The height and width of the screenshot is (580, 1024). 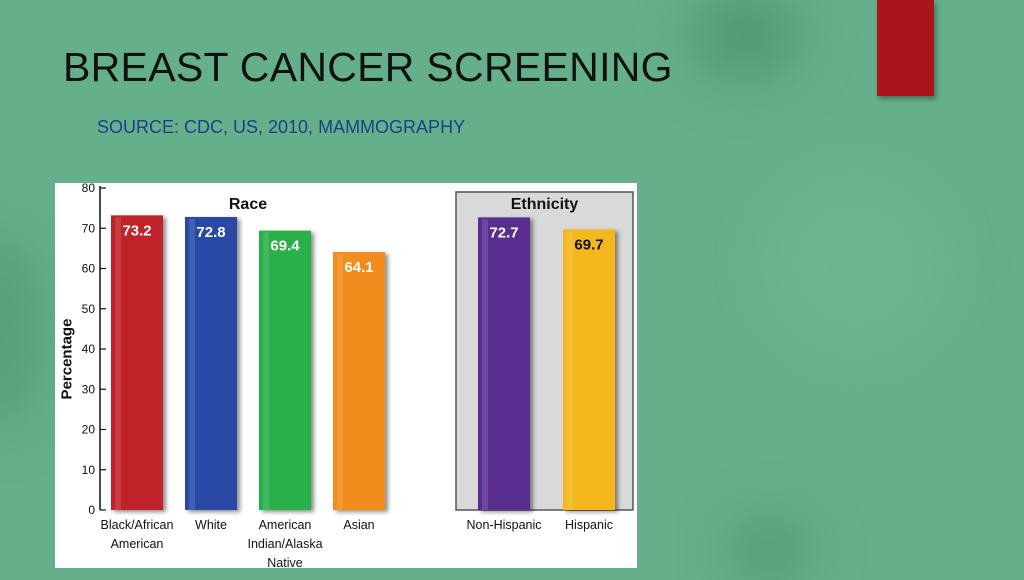 I want to click on x-category-label: Hispanic, so click(x=589, y=525).